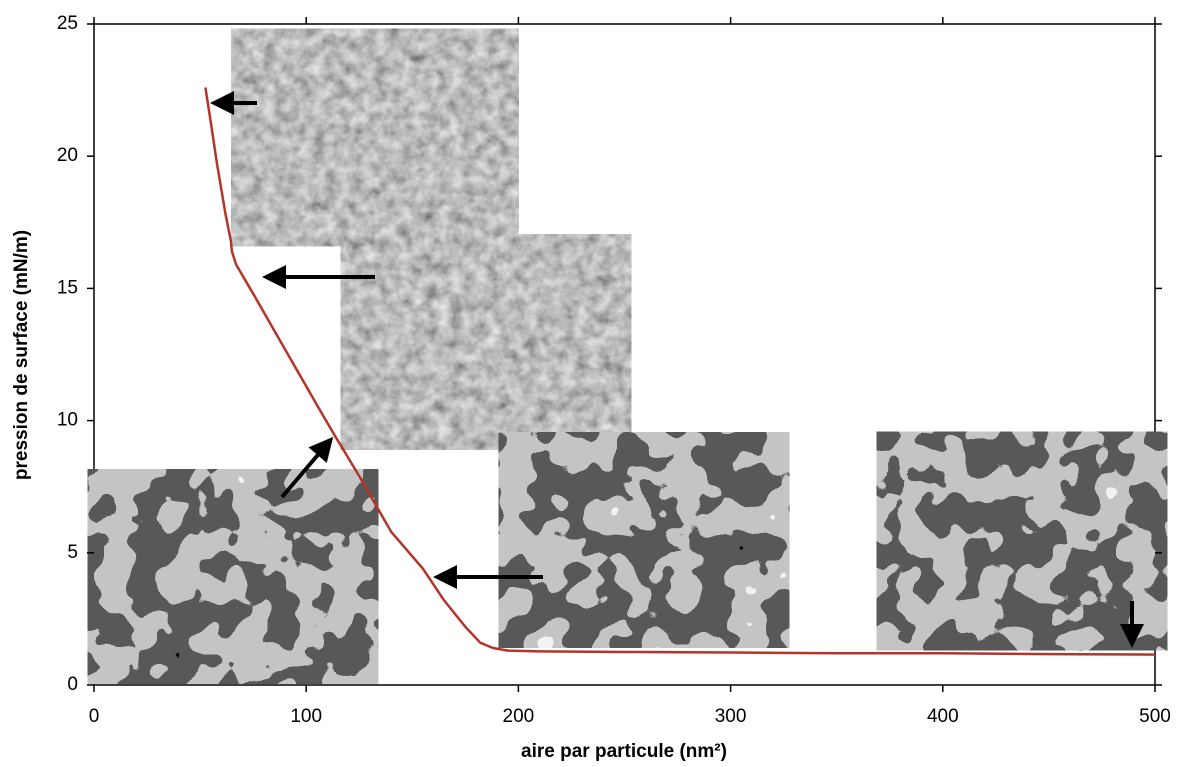 The width and height of the screenshot is (1184, 767). I want to click on arrow, so click(307, 467).